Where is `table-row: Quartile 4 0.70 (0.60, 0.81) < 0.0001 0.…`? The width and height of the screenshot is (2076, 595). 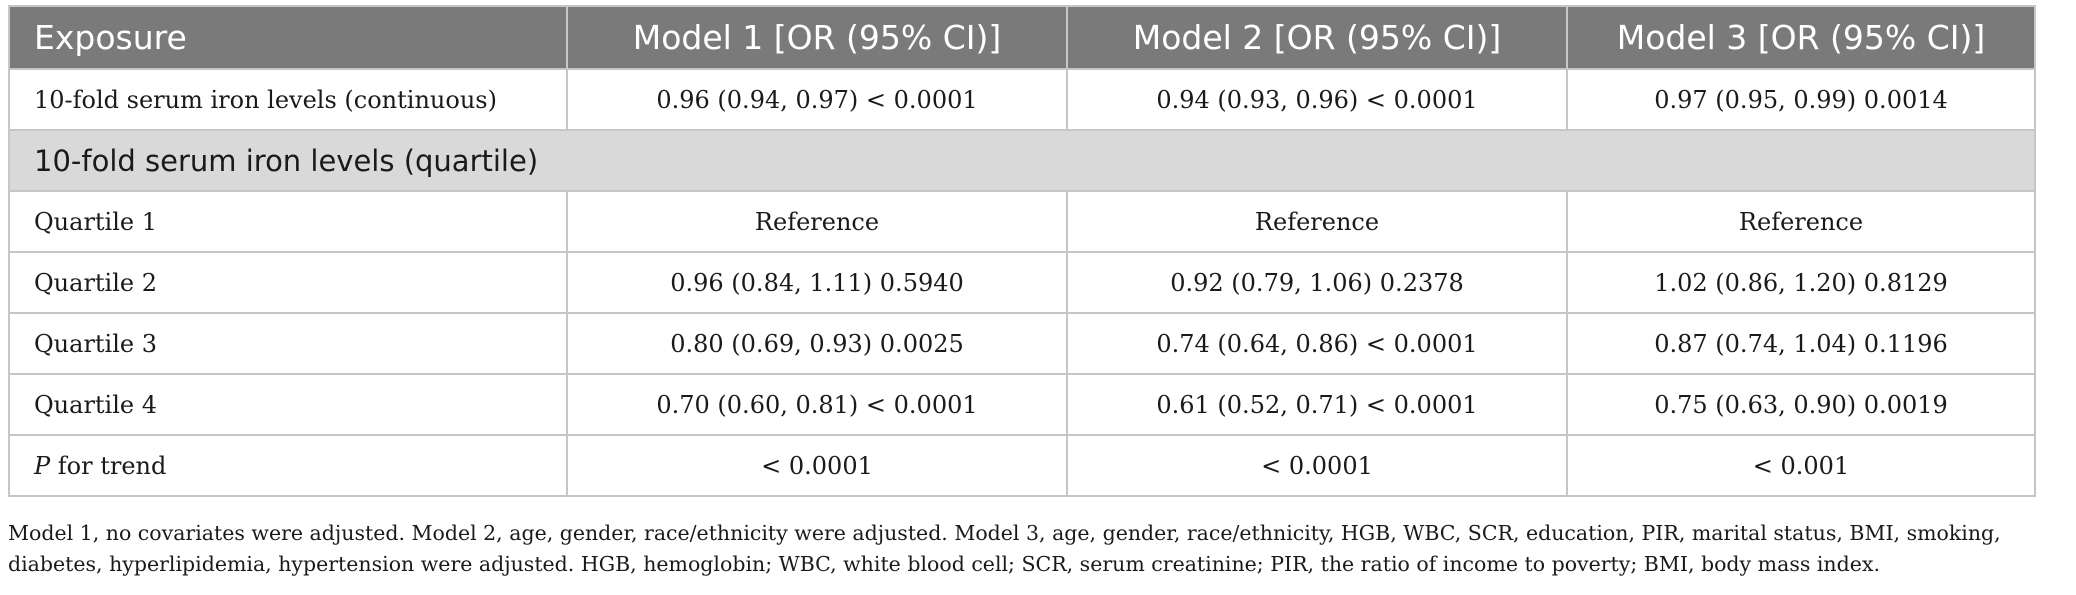 table-row: Quartile 4 0.70 (0.60, 0.81) < 0.0001 0.… is located at coordinates (1022, 404).